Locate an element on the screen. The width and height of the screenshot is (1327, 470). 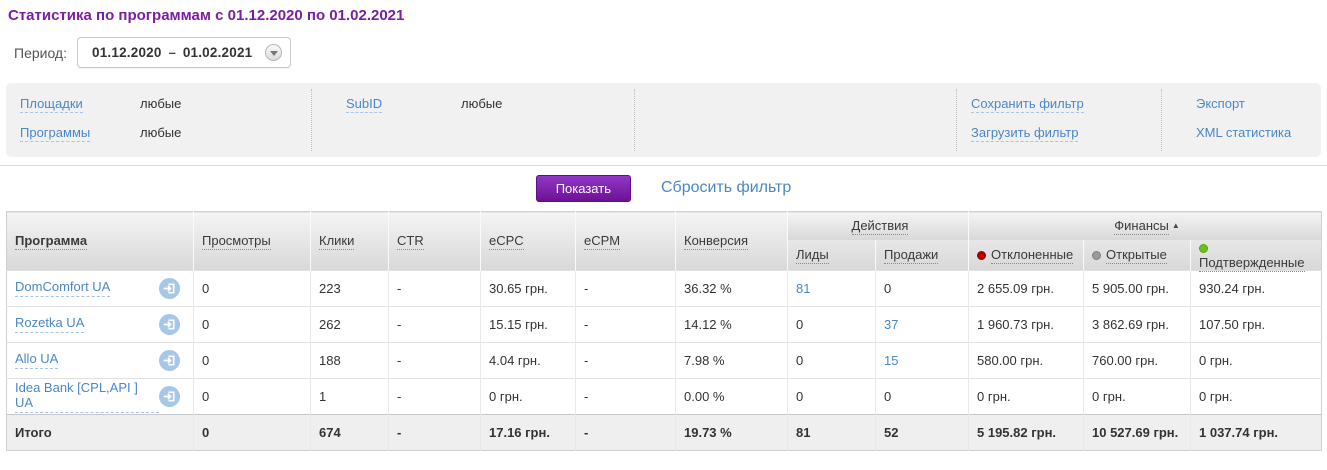
filter-platforms-value: любые is located at coordinates (161, 103).